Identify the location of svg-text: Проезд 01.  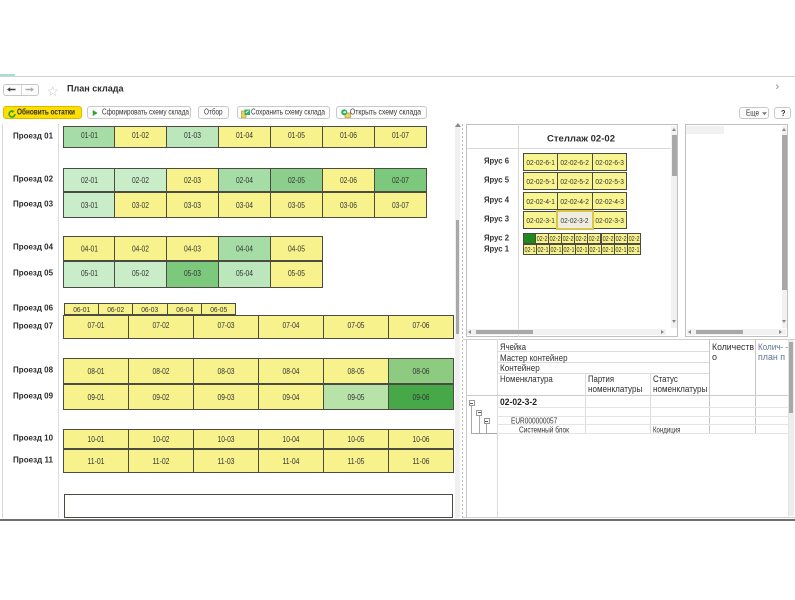
(33, 135).